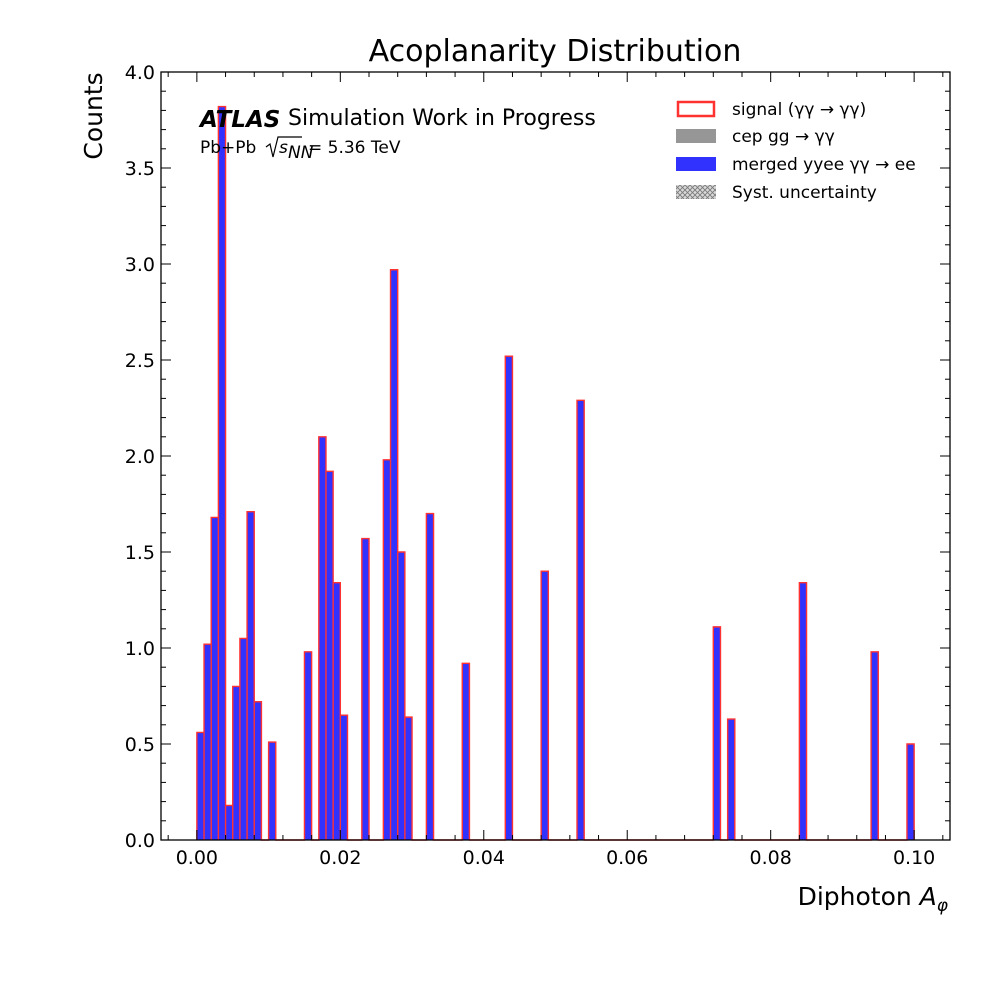 The image size is (1000, 1000). Describe the element at coordinates (556, 858) in the screenshot. I see `x-tick-labels: 0.00 0.02 0.04 0.06 0.08 0.10` at that location.